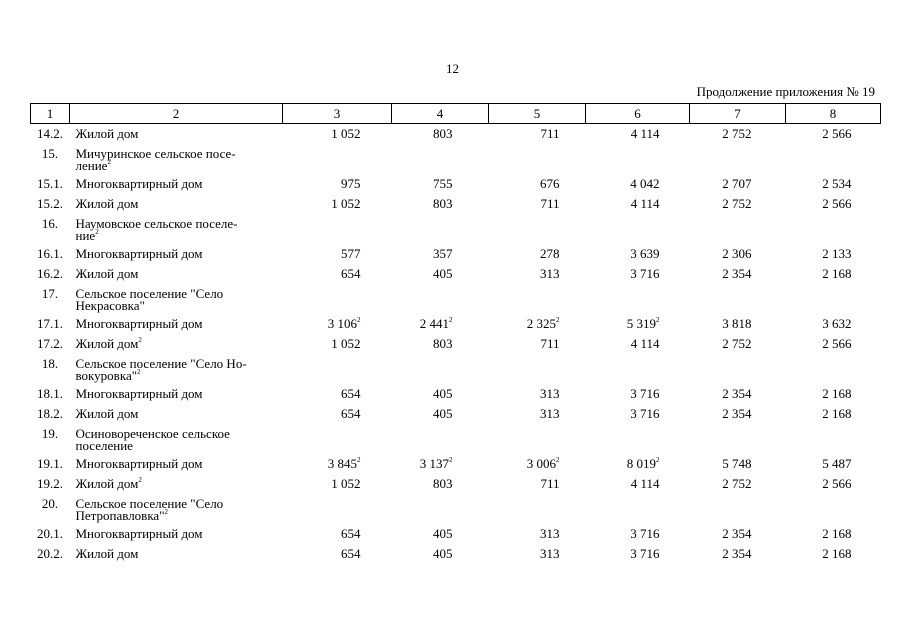 The height and width of the screenshot is (640, 905). I want to click on column-header: 1, so click(50, 113).